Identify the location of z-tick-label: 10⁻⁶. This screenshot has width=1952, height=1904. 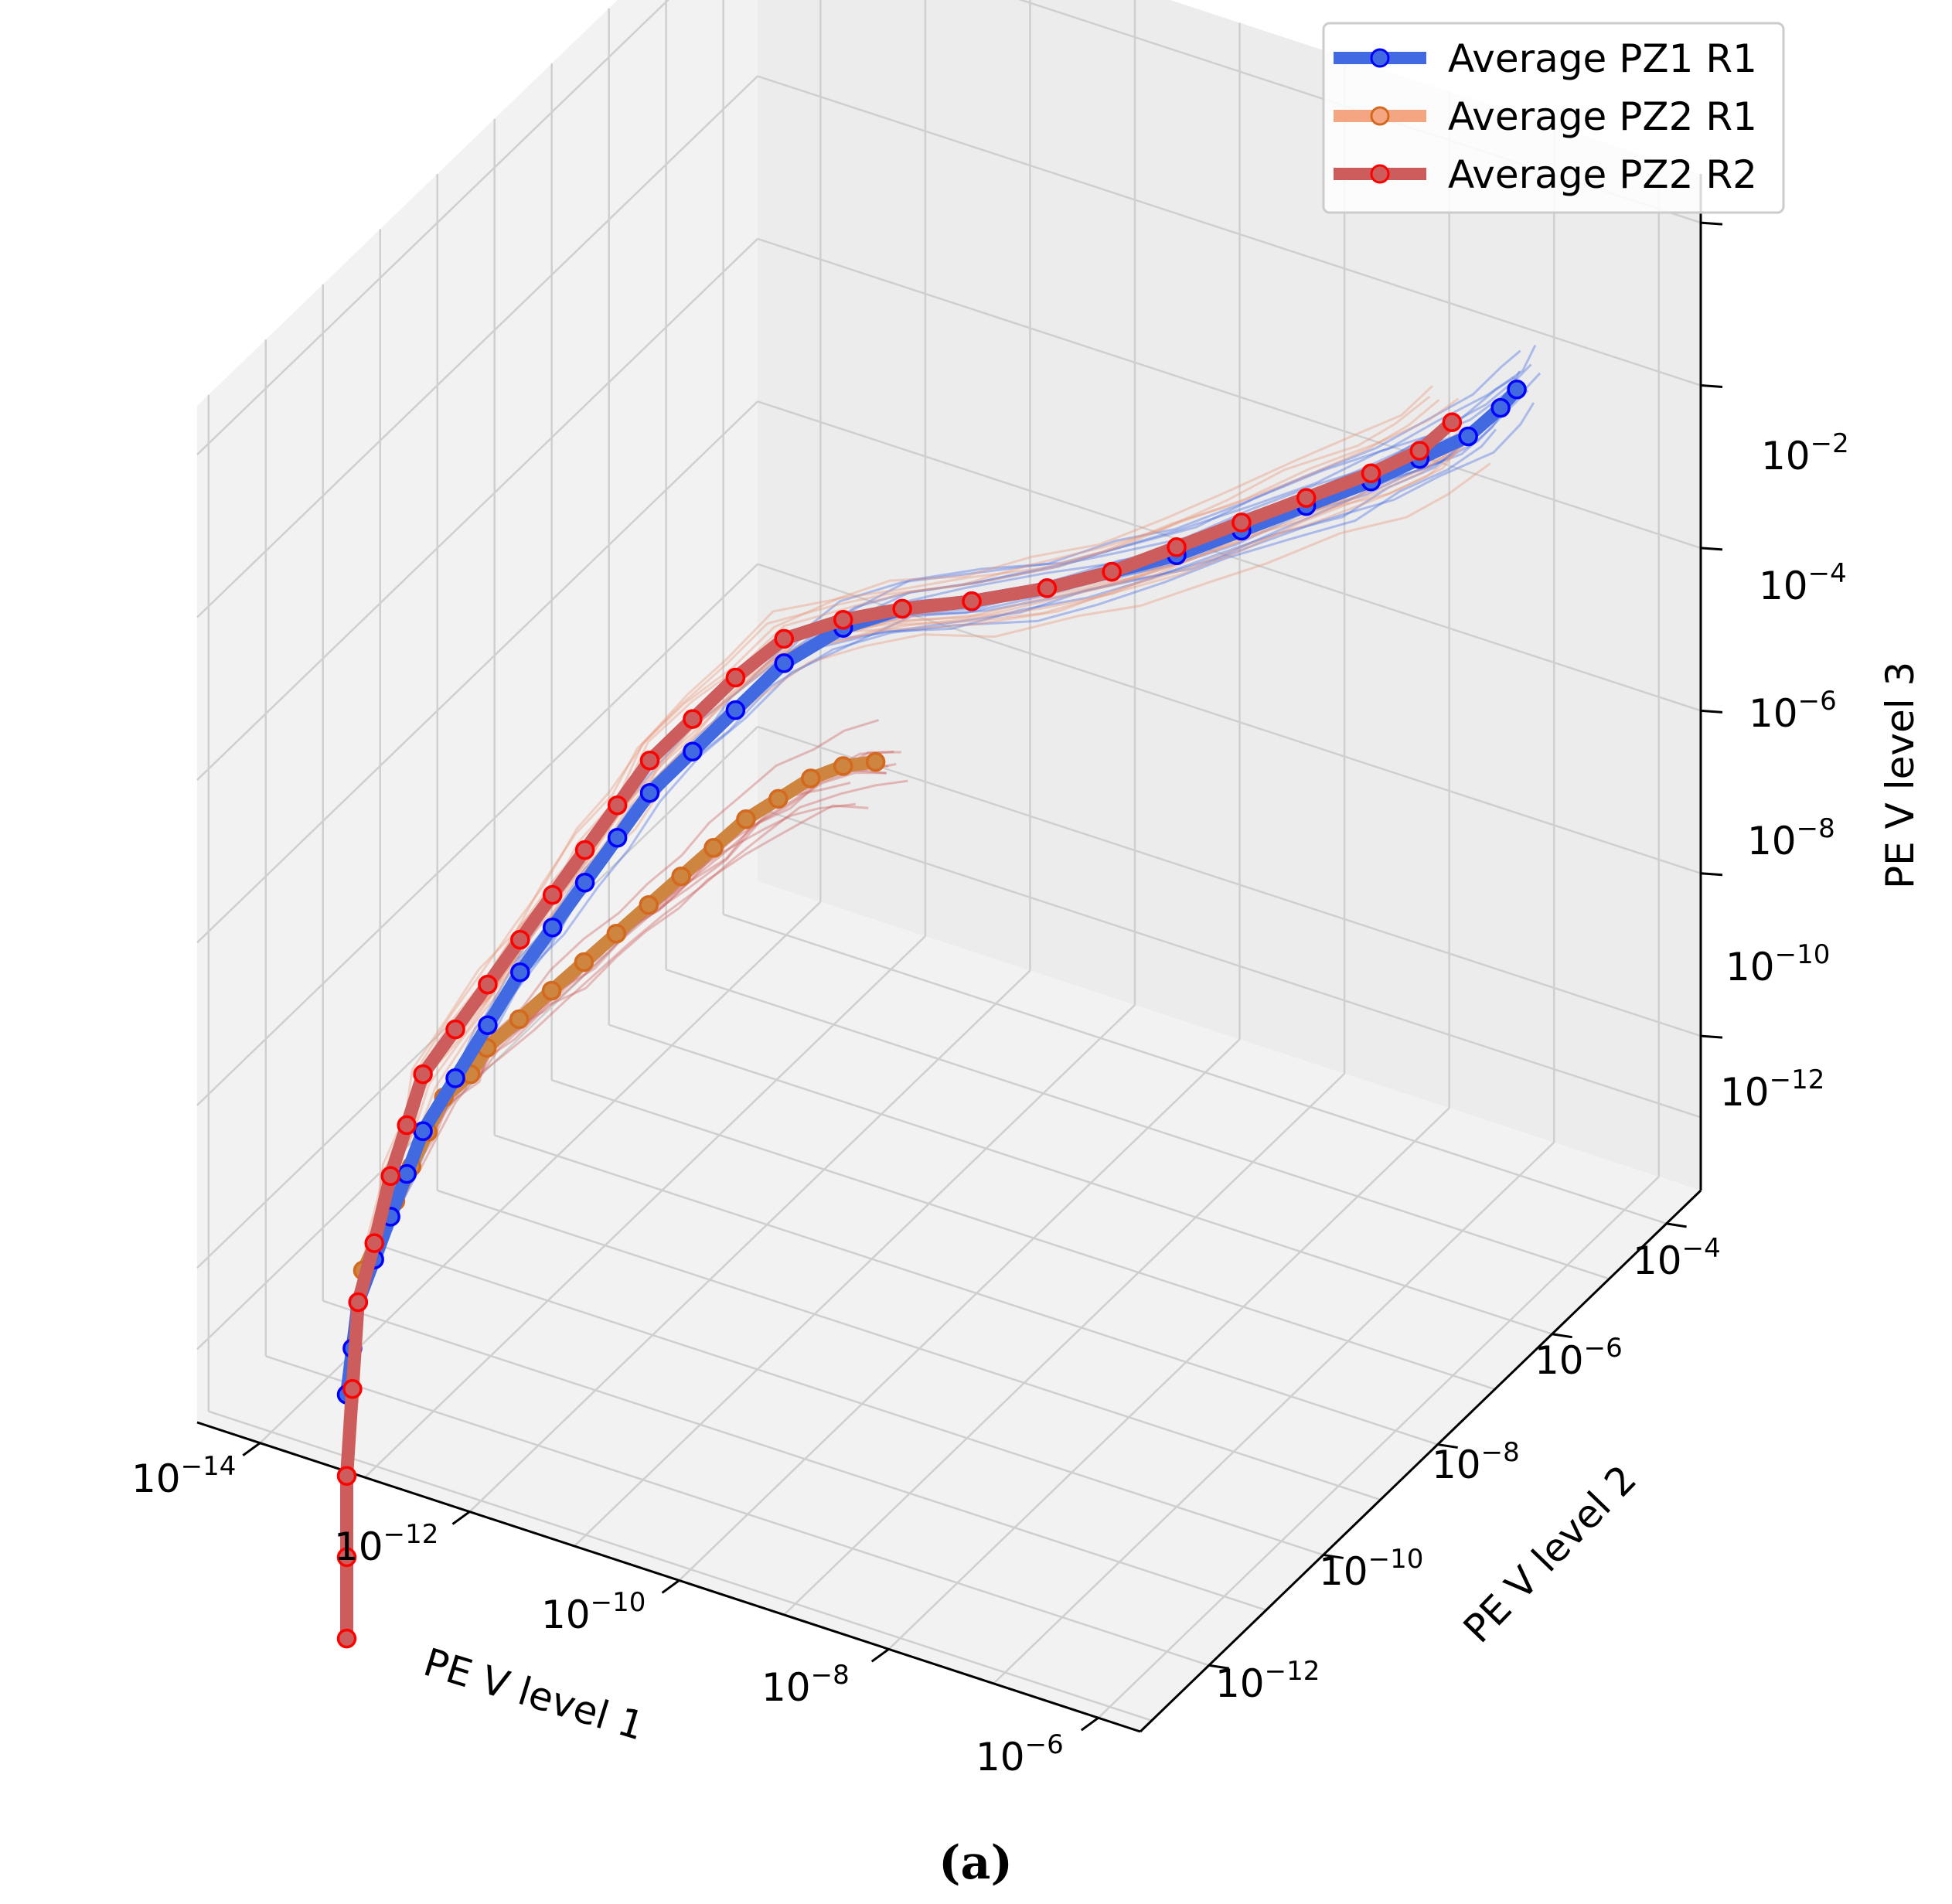
(1793, 711).